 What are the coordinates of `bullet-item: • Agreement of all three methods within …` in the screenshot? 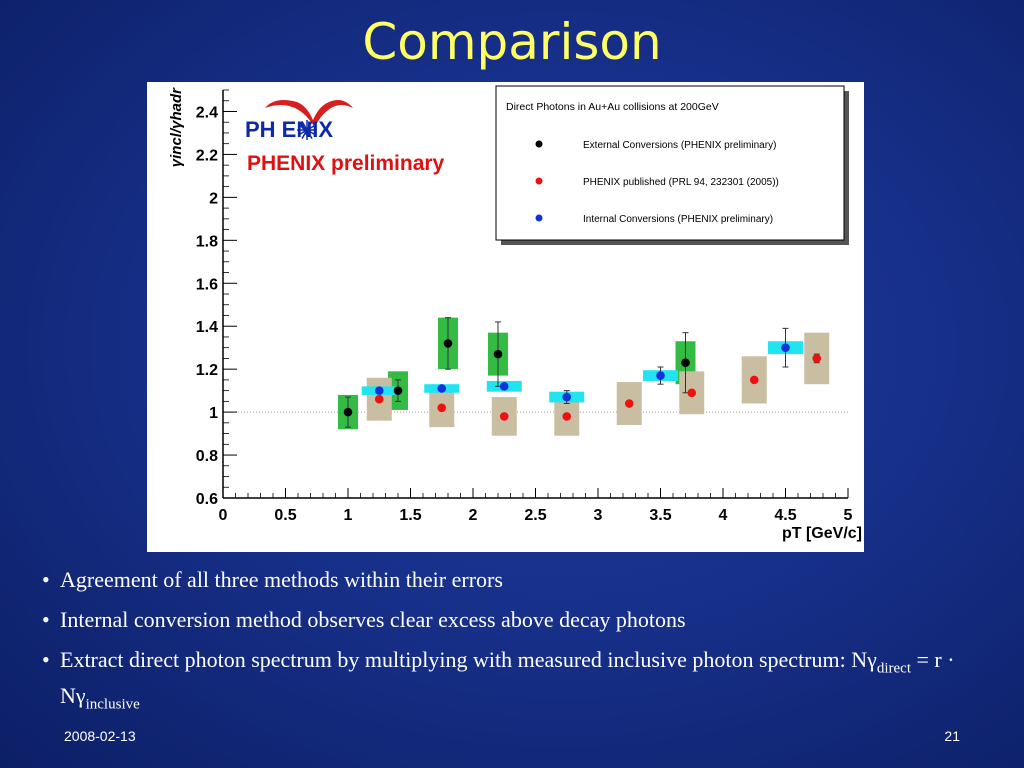 It's located at (512, 580).